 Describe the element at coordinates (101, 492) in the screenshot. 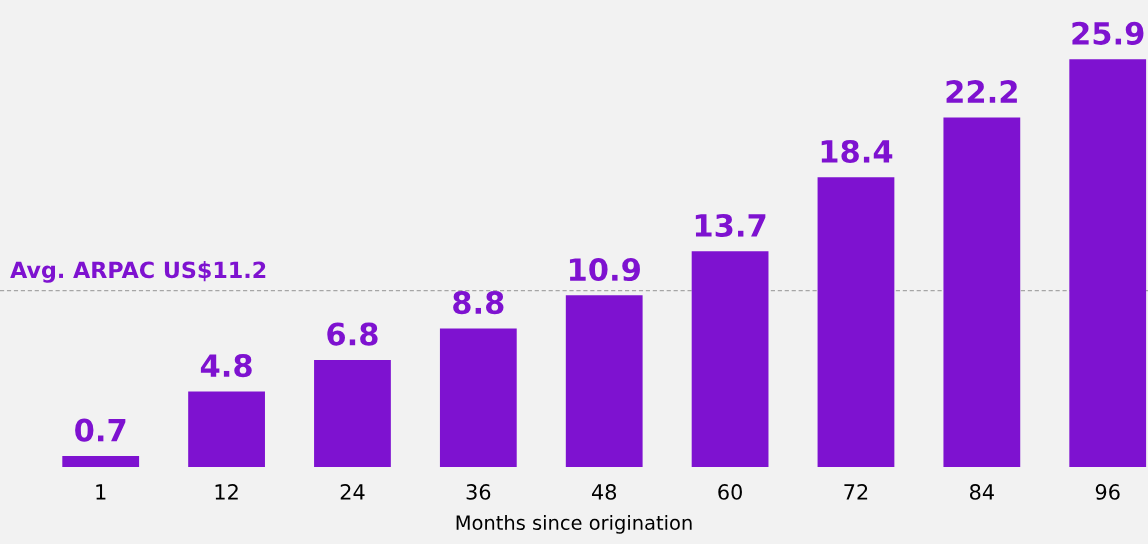

I see `x-tick-label: 1` at that location.